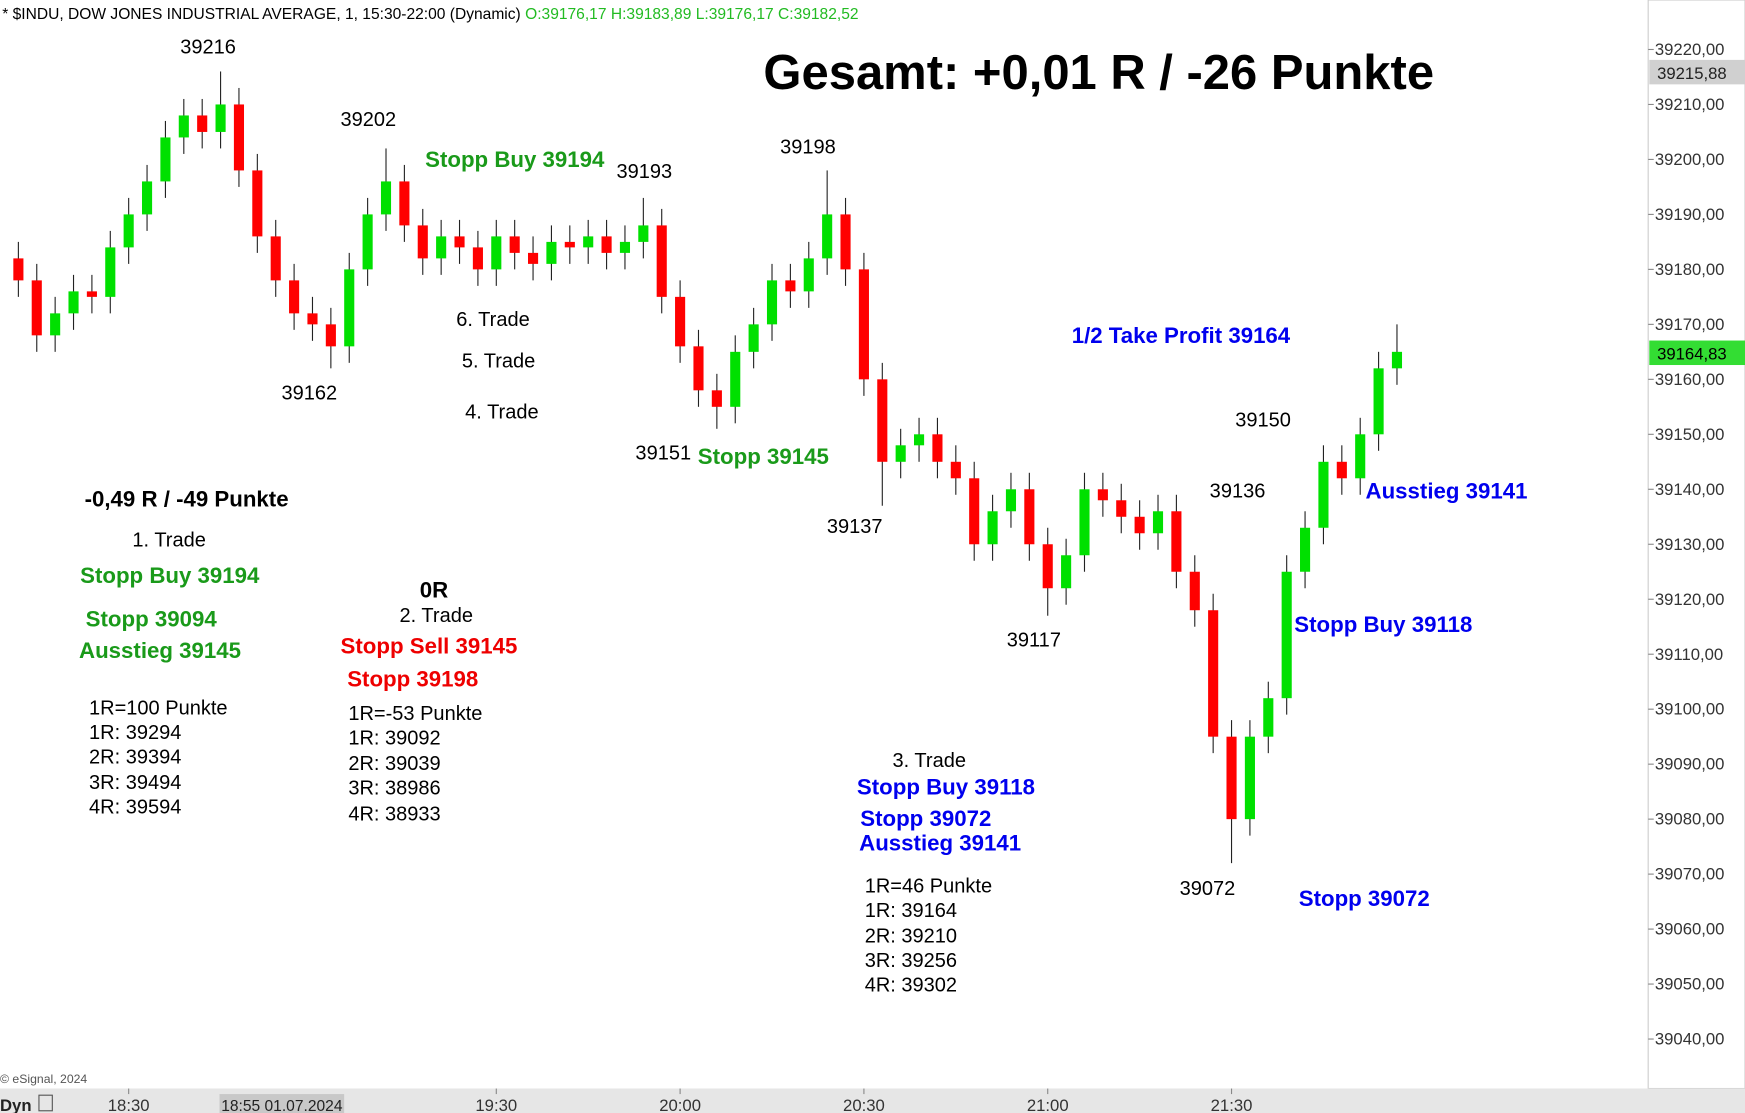 The width and height of the screenshot is (1745, 1113). Describe the element at coordinates (1690, 709) in the screenshot. I see `y-tick-label: 39100,00` at that location.